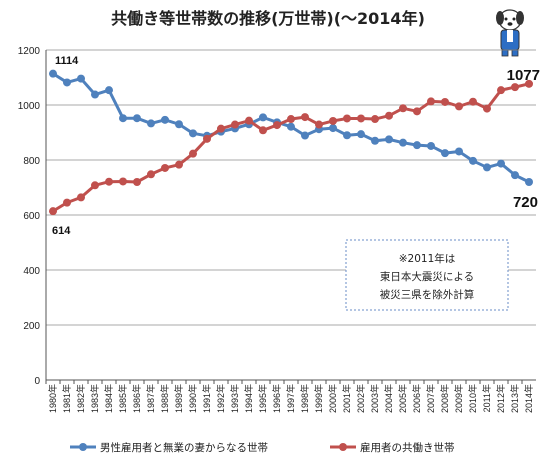 Image resolution: width=545 pixels, height=466 pixels. What do you see at coordinates (52, 398) in the screenshot?
I see `x-tick-label: 1980年` at bounding box center [52, 398].